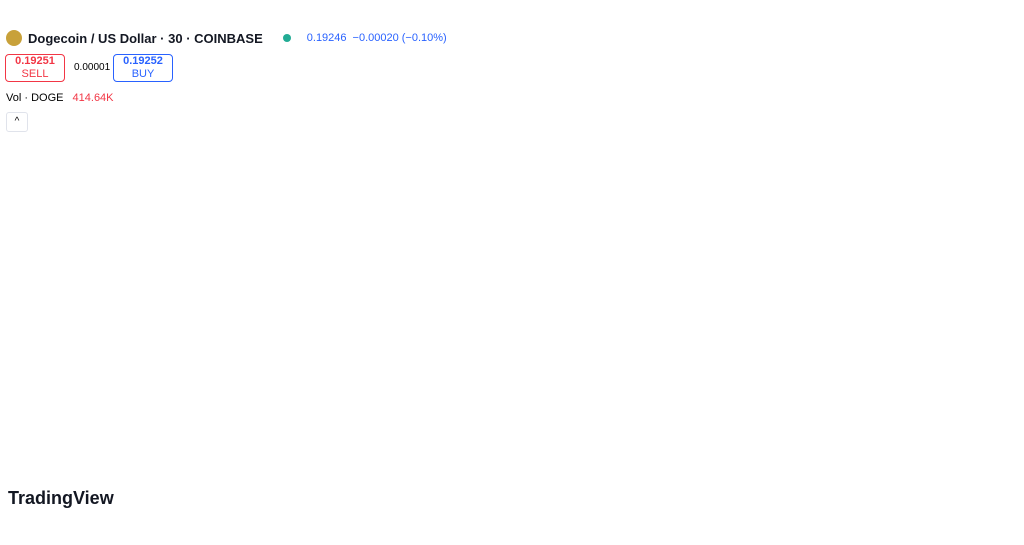 This screenshot has width=1024, height=545. Describe the element at coordinates (399, 38) in the screenshot. I see `price-change: −0.00020 (−0.10%)` at that location.